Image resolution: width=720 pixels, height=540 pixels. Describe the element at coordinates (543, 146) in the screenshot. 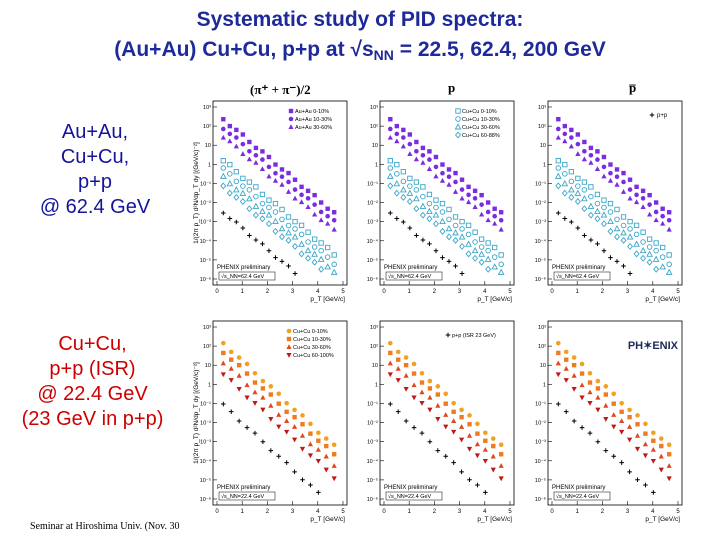

I see `y-tick-label: 10` at that location.